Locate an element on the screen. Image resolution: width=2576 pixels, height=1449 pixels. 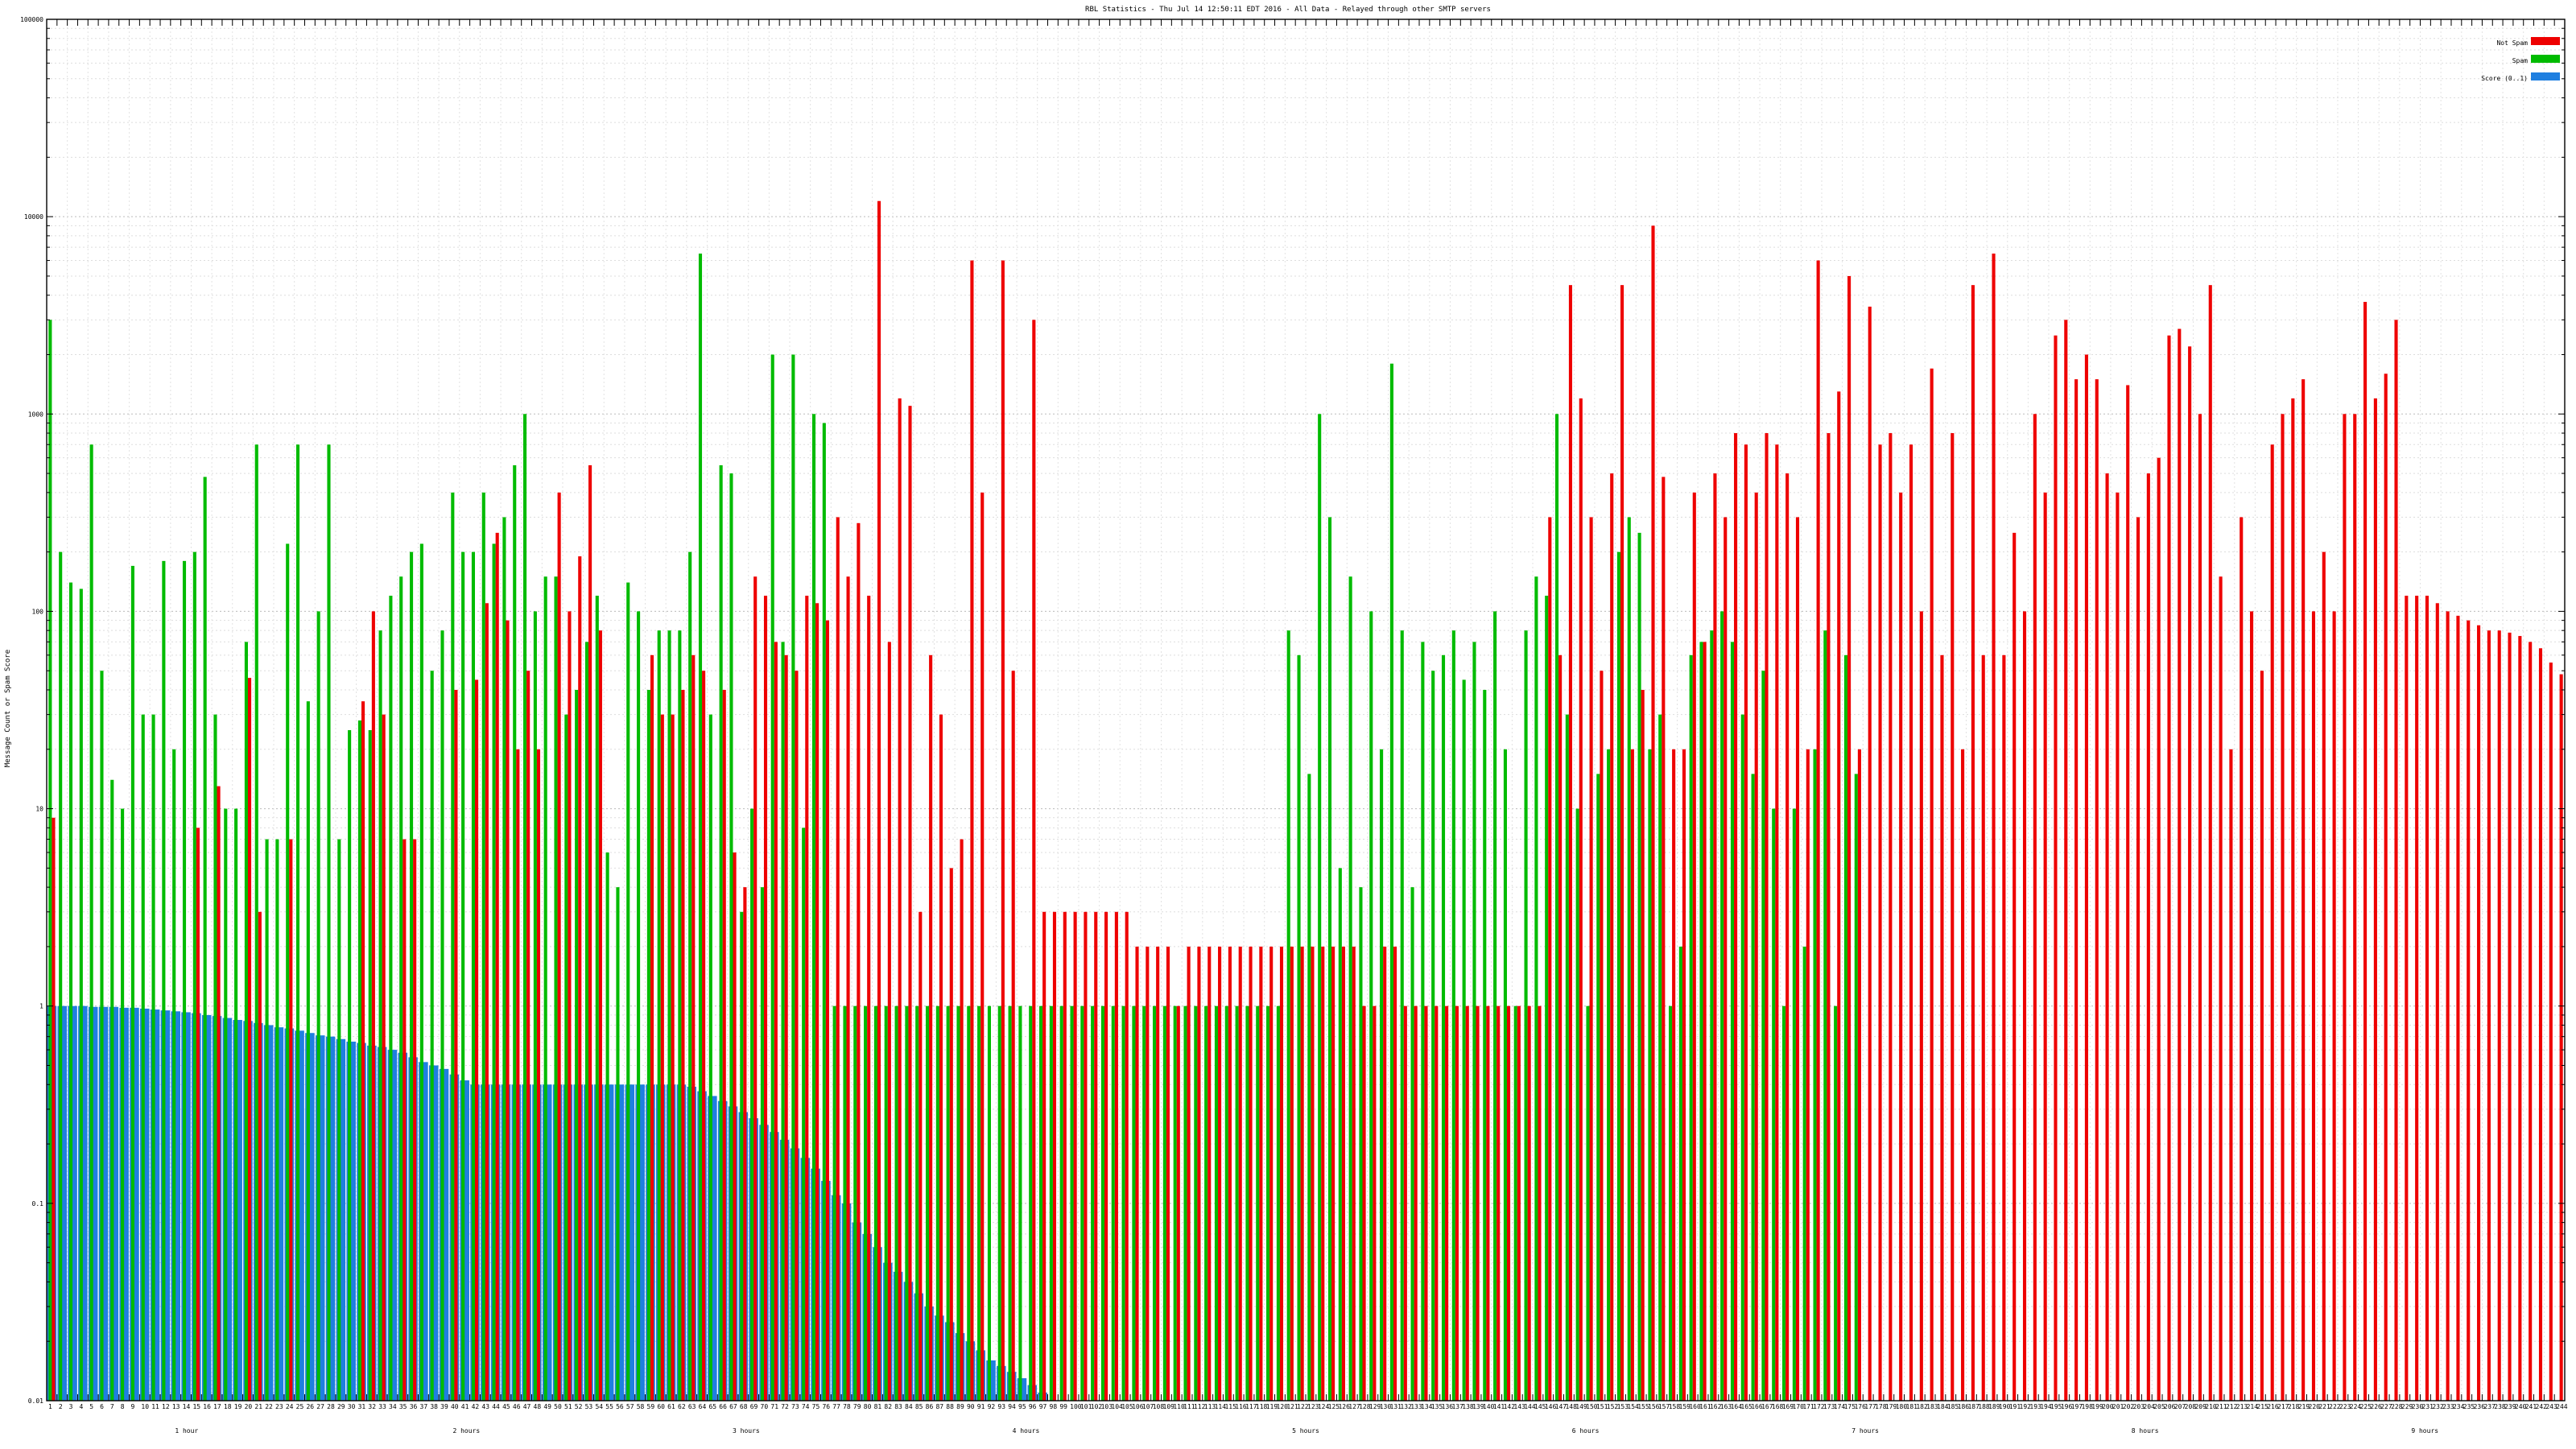
x-tick-label: 165 is located at coordinates (1746, 1406).